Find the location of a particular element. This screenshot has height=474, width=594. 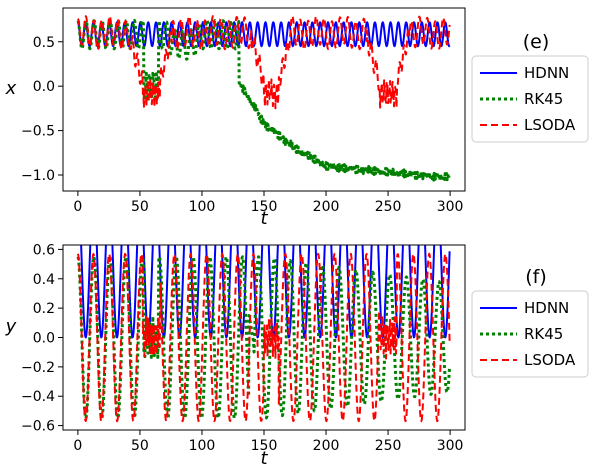

xtick-label-f-0: 0 is located at coordinates (77, 446).